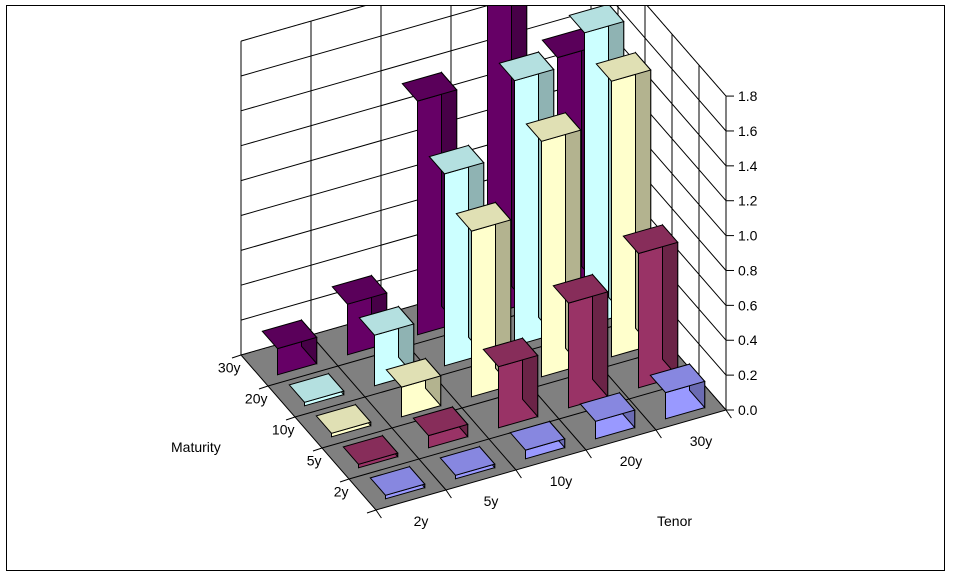  What do you see at coordinates (314, 461) in the screenshot?
I see `maturity-tick-label: 5y` at bounding box center [314, 461].